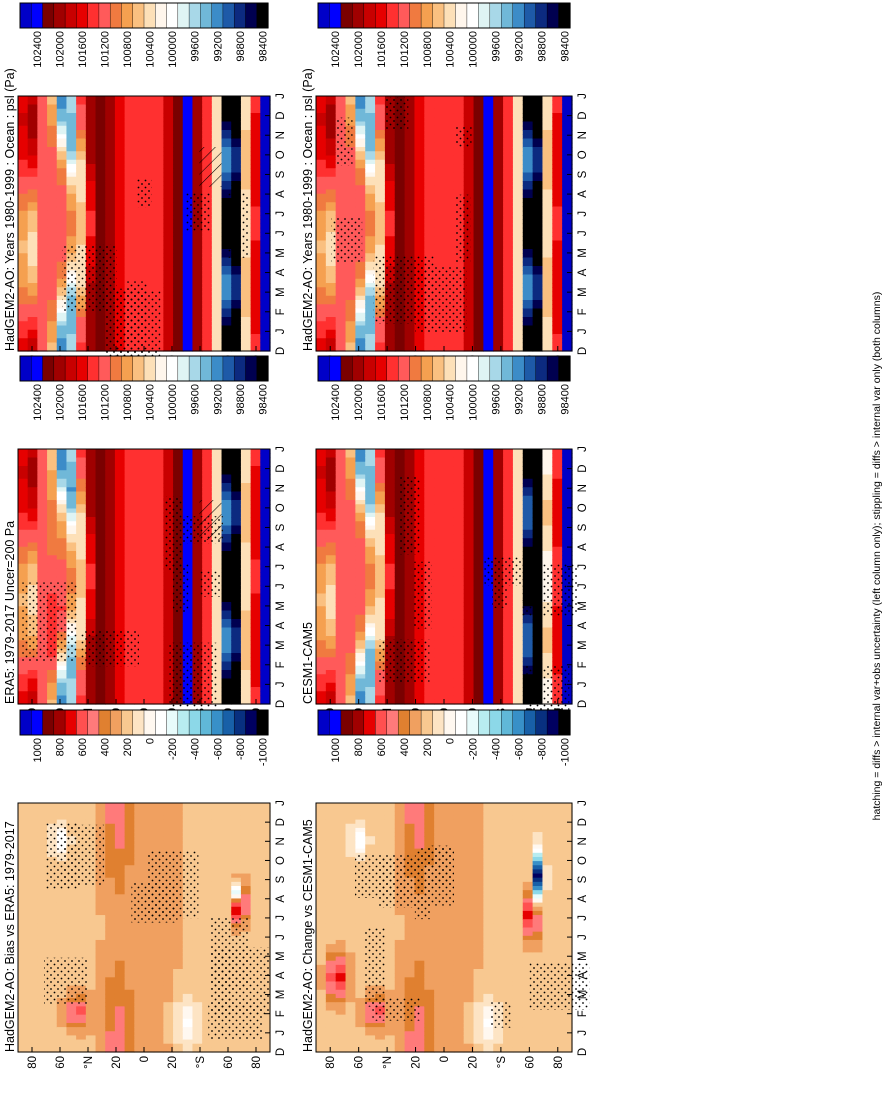 Image resolution: width=887 pixels, height=1112 pixels. Describe the element at coordinates (281, 292) in the screenshot. I see `month-tick-label: M` at that location.